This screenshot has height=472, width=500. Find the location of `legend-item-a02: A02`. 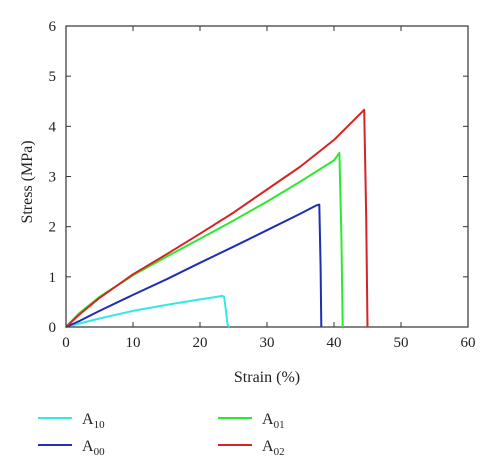

legend-item-a02: A02 is located at coordinates (251, 448).